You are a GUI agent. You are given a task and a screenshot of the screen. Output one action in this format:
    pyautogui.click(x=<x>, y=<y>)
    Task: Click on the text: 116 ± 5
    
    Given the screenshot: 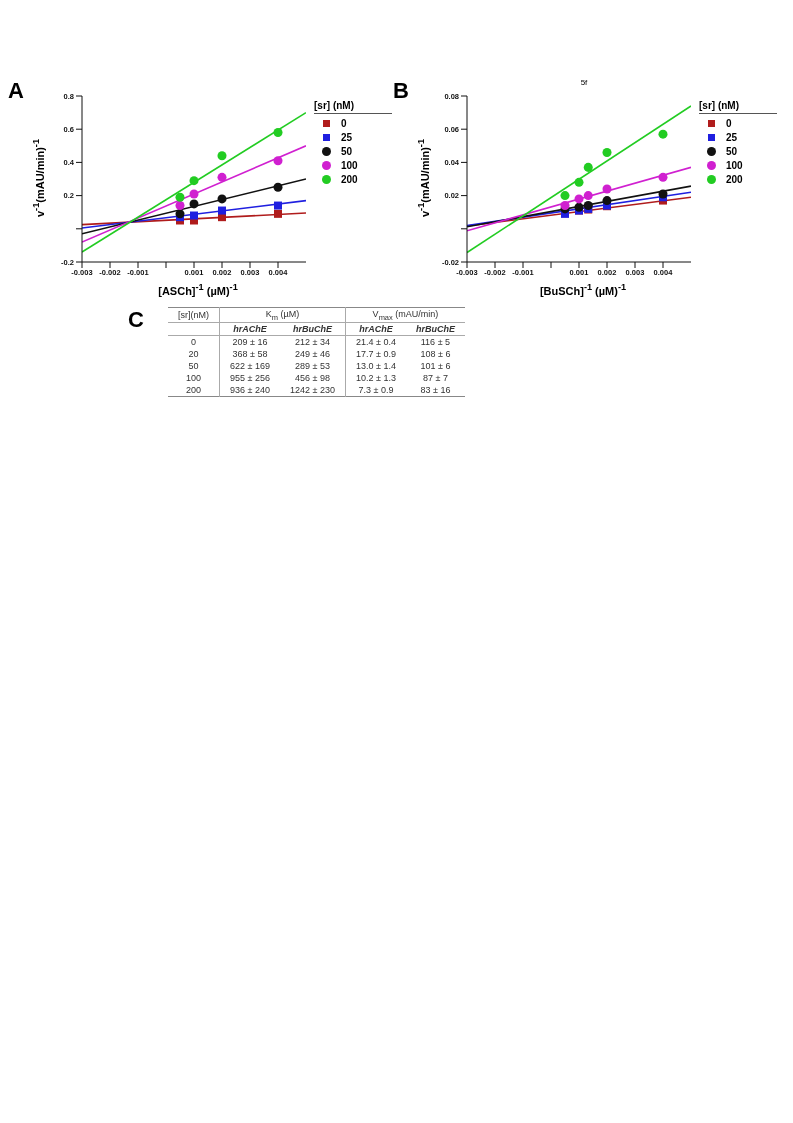 What is the action you would take?
    pyautogui.click(x=435, y=342)
    